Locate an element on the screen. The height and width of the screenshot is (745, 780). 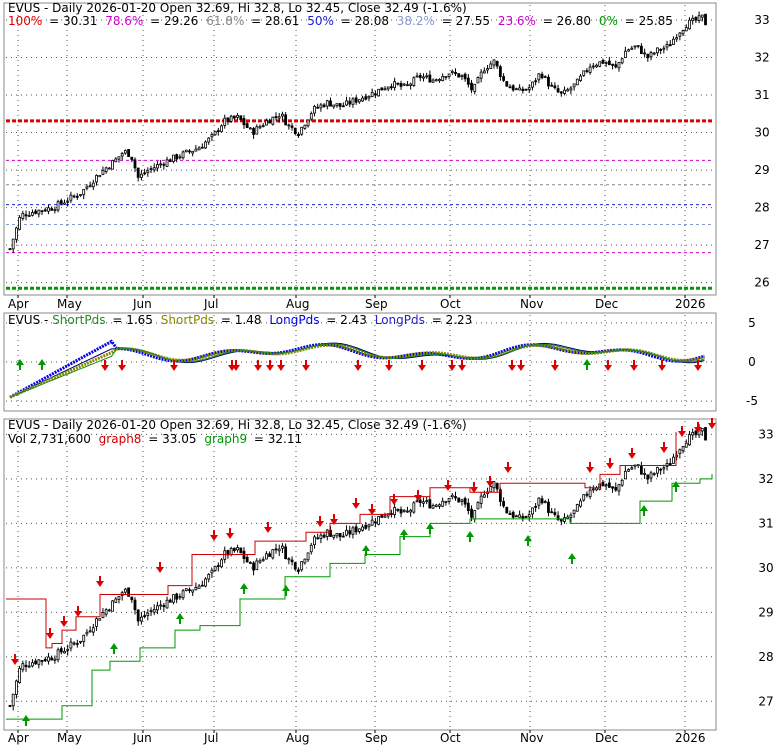
shortpds2-value: = 1.48 is located at coordinates (241, 320).